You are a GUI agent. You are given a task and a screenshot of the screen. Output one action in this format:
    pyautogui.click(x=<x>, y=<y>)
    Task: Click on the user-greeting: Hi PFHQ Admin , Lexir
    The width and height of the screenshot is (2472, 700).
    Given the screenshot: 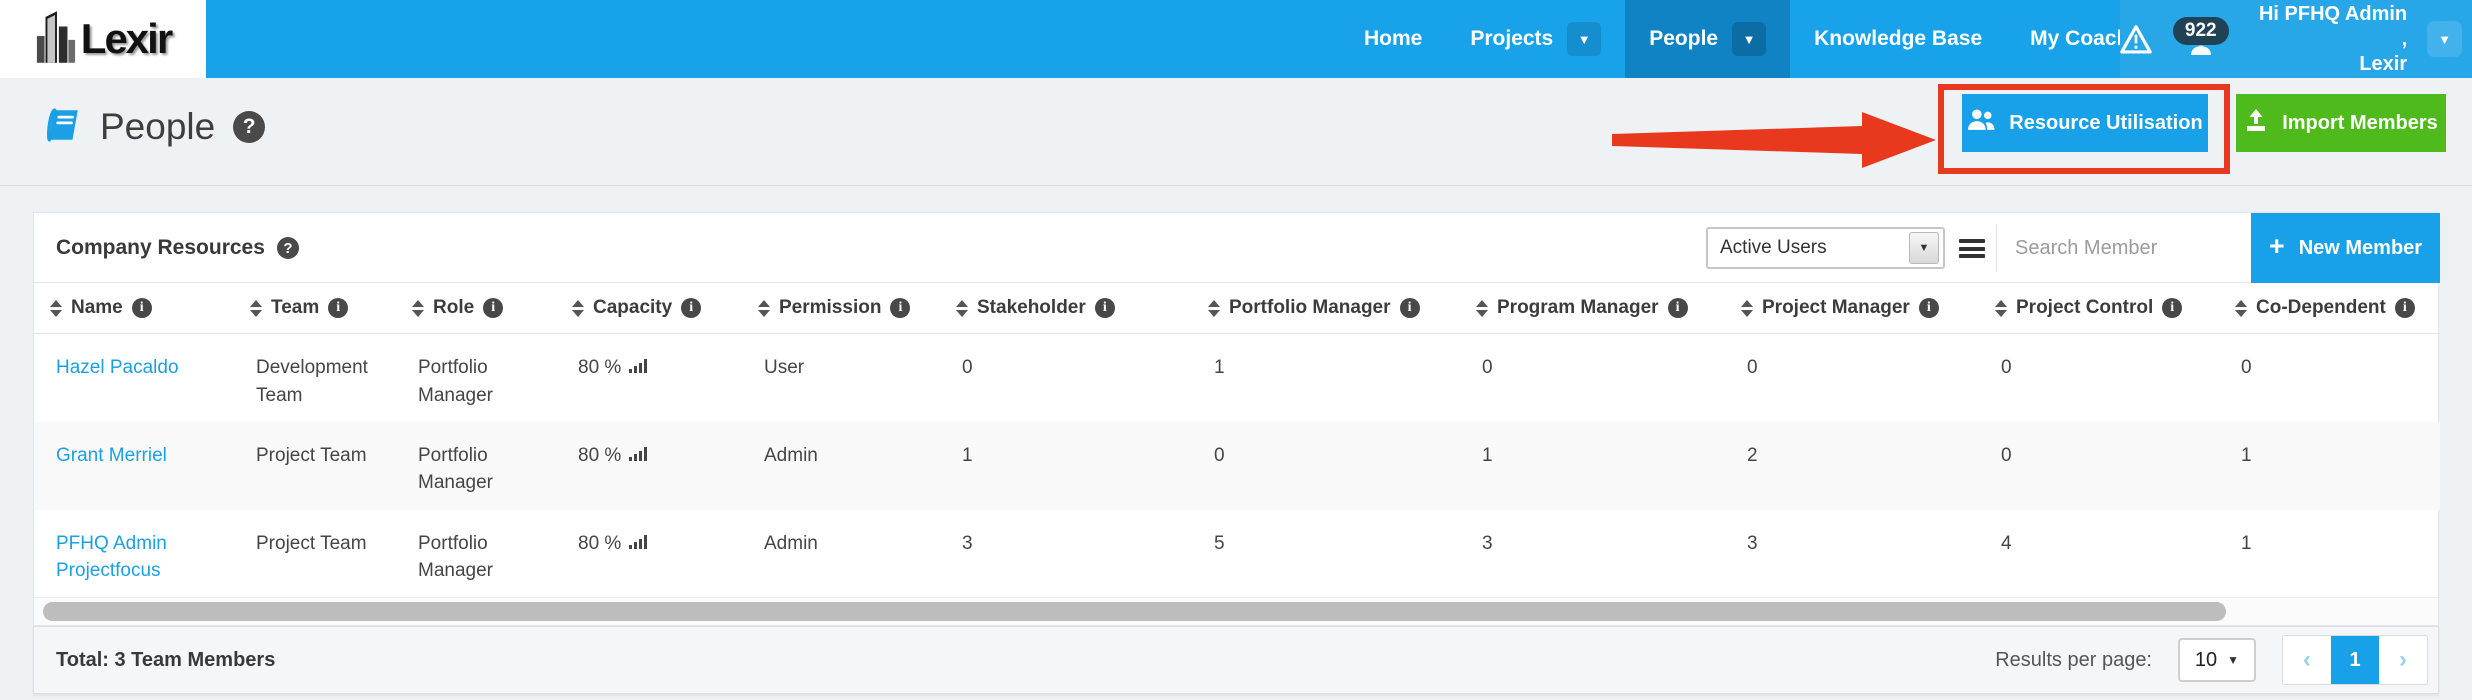 What is the action you would take?
    pyautogui.click(x=2333, y=38)
    